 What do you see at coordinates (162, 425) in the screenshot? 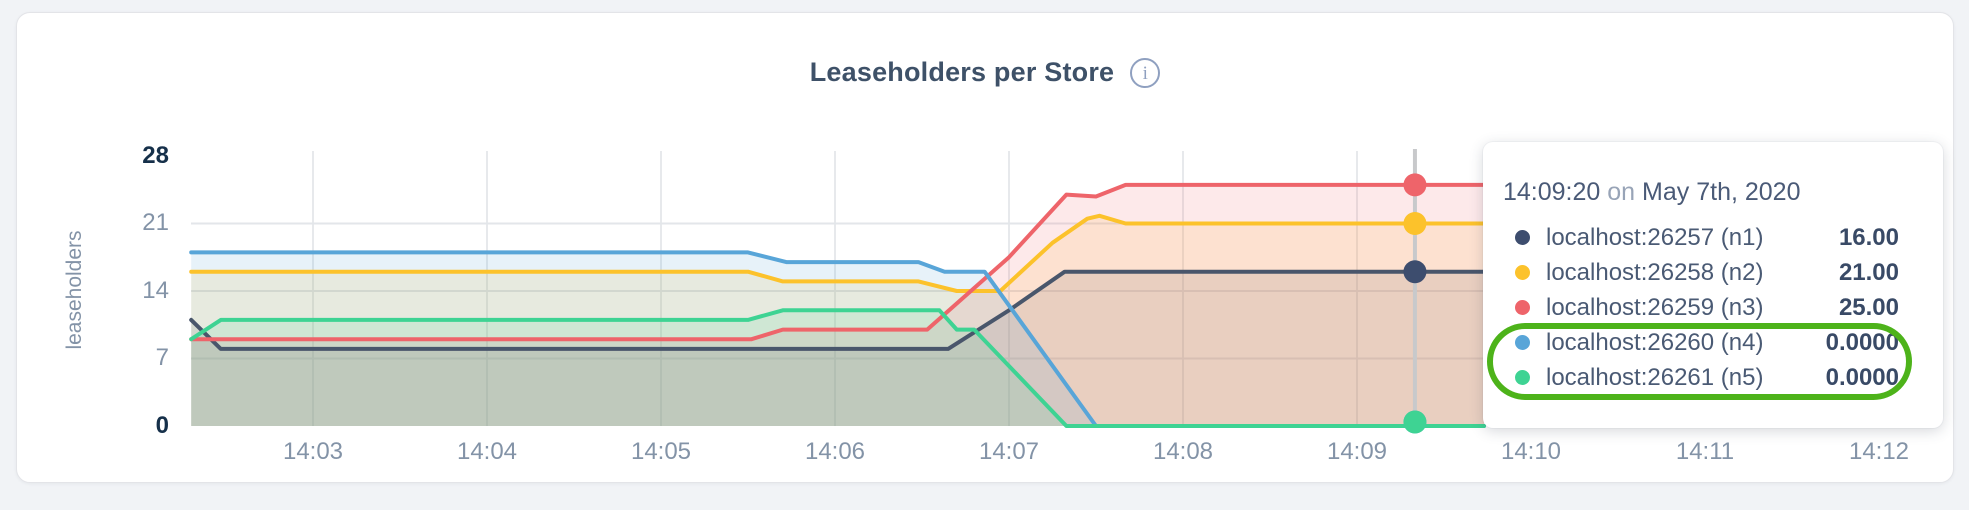
I see `y-tick-label: 0` at bounding box center [162, 425].